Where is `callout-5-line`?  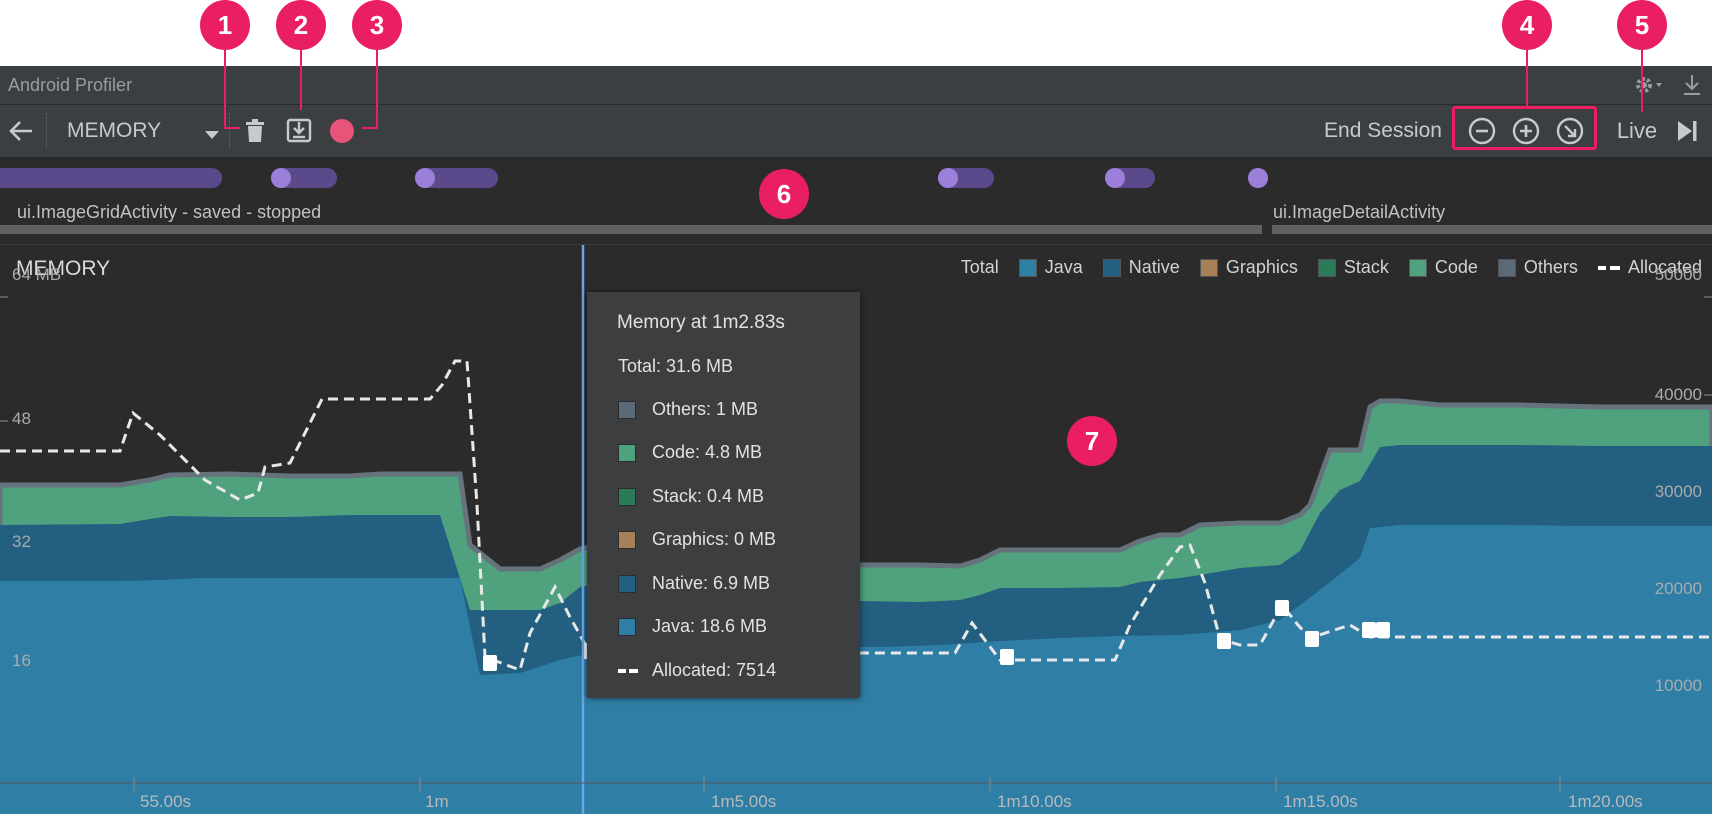 callout-5-line is located at coordinates (1642, 81).